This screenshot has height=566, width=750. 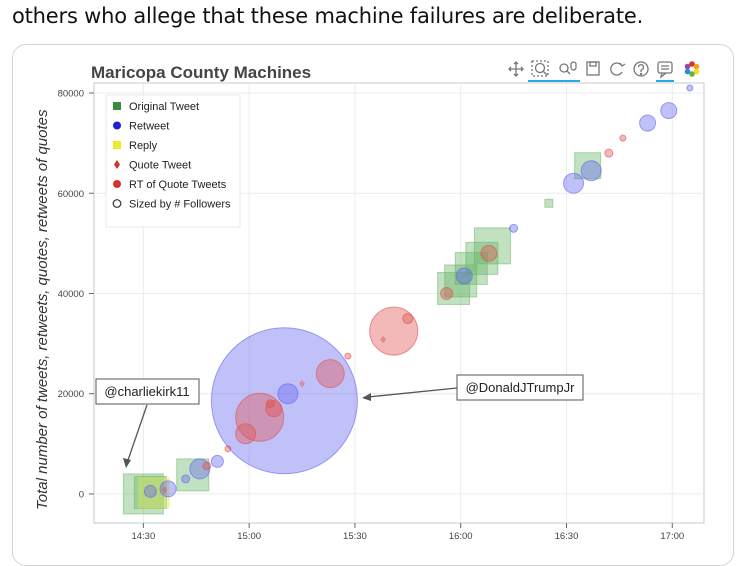 I want to click on help-icon, so click(x=641, y=69).